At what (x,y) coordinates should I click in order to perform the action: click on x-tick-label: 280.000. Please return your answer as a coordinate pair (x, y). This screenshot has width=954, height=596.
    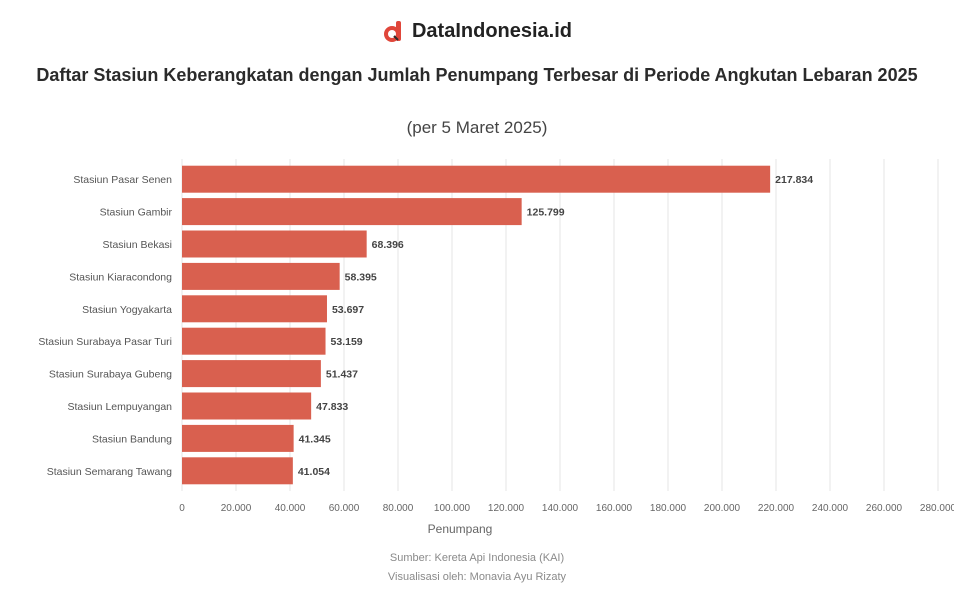
    Looking at the image, I should click on (937, 508).